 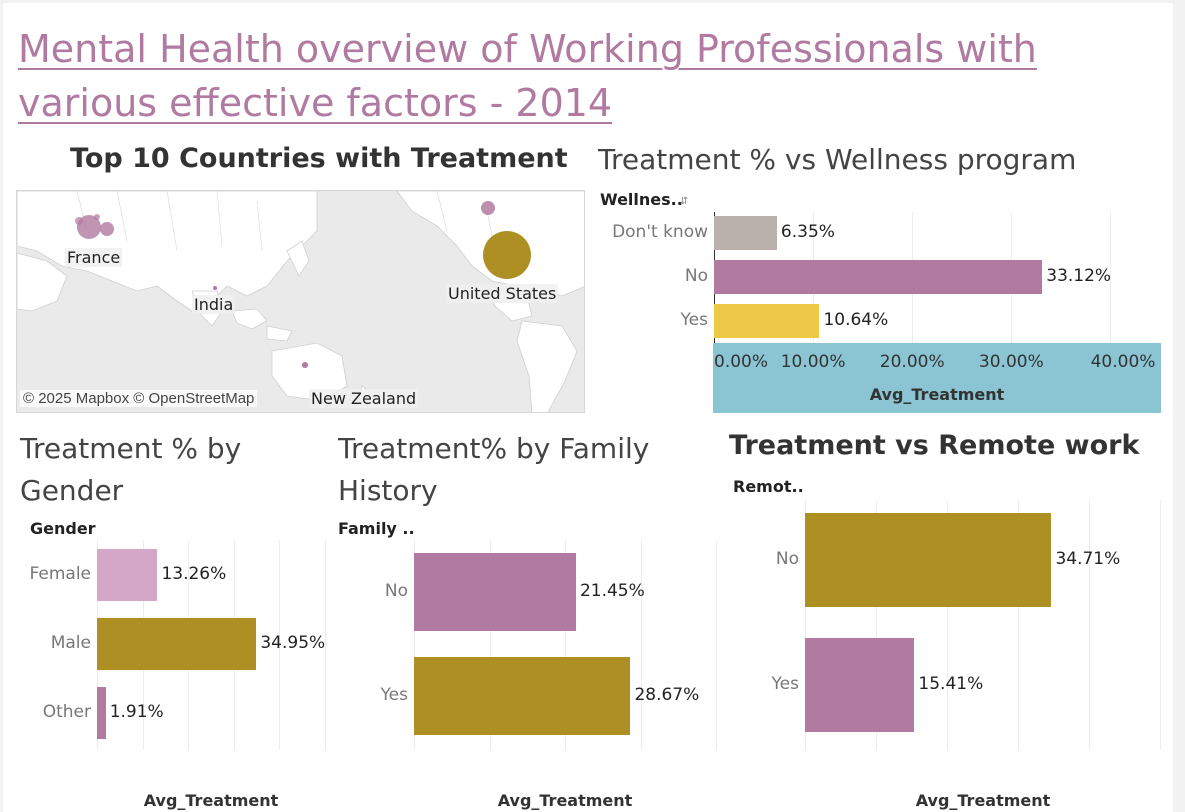 I want to click on wellness-value-yes: 10.64%, so click(x=856, y=320).